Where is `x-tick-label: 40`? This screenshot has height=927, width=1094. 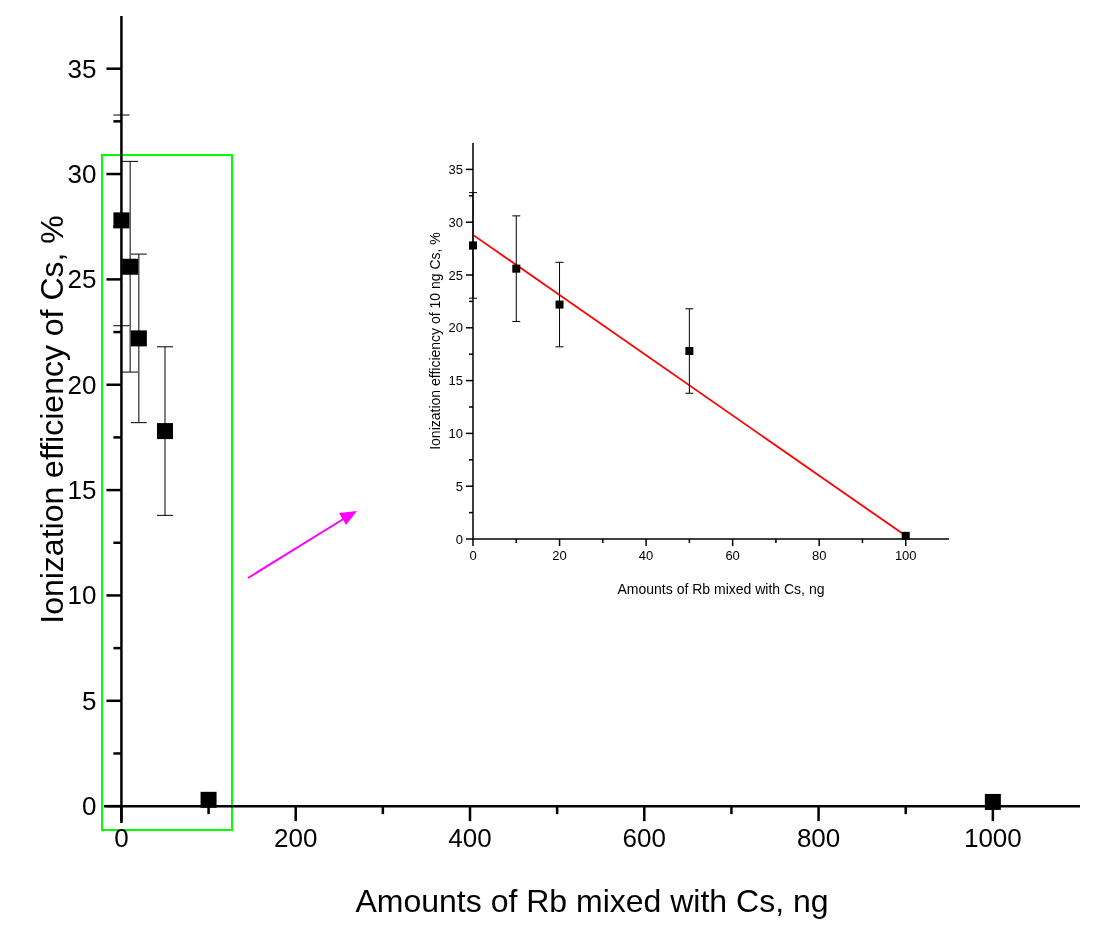 x-tick-label: 40 is located at coordinates (646, 556).